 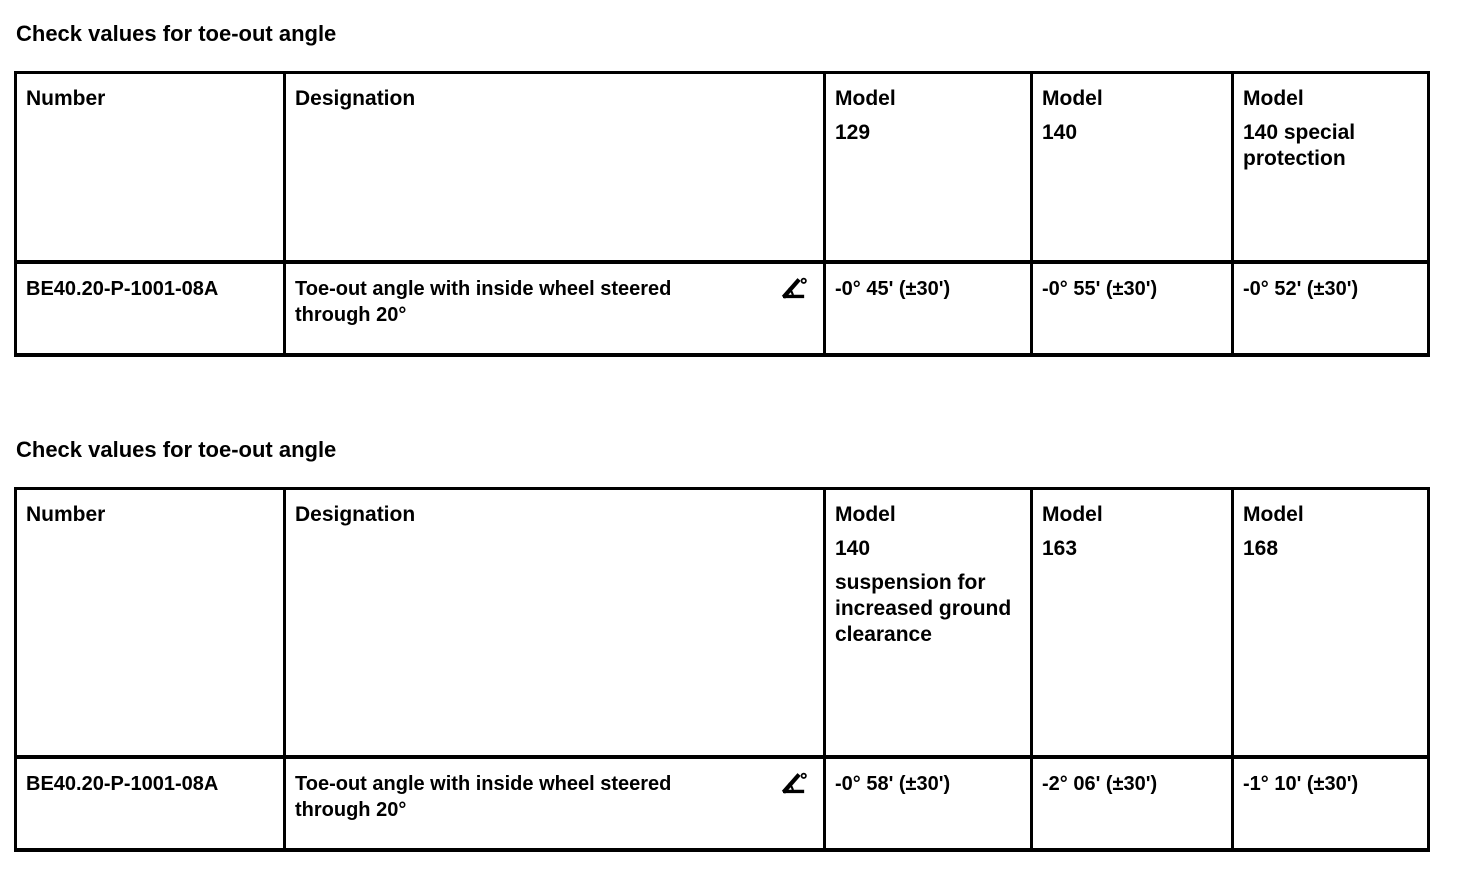 What do you see at coordinates (1132, 803) in the screenshot?
I see `cell-value-model-163: -2° 06' (±30')` at bounding box center [1132, 803].